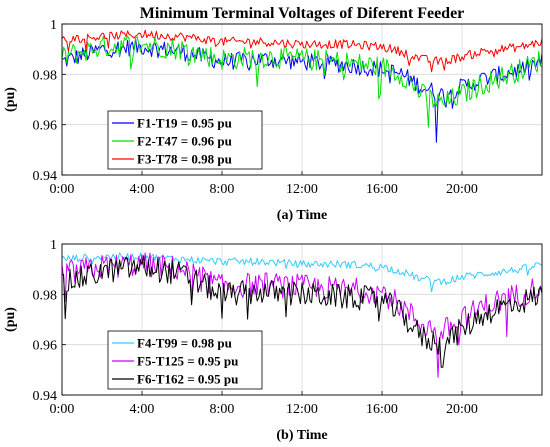  Describe the element at coordinates (302, 215) in the screenshot. I see `x-axis-label: (a) Time` at that location.